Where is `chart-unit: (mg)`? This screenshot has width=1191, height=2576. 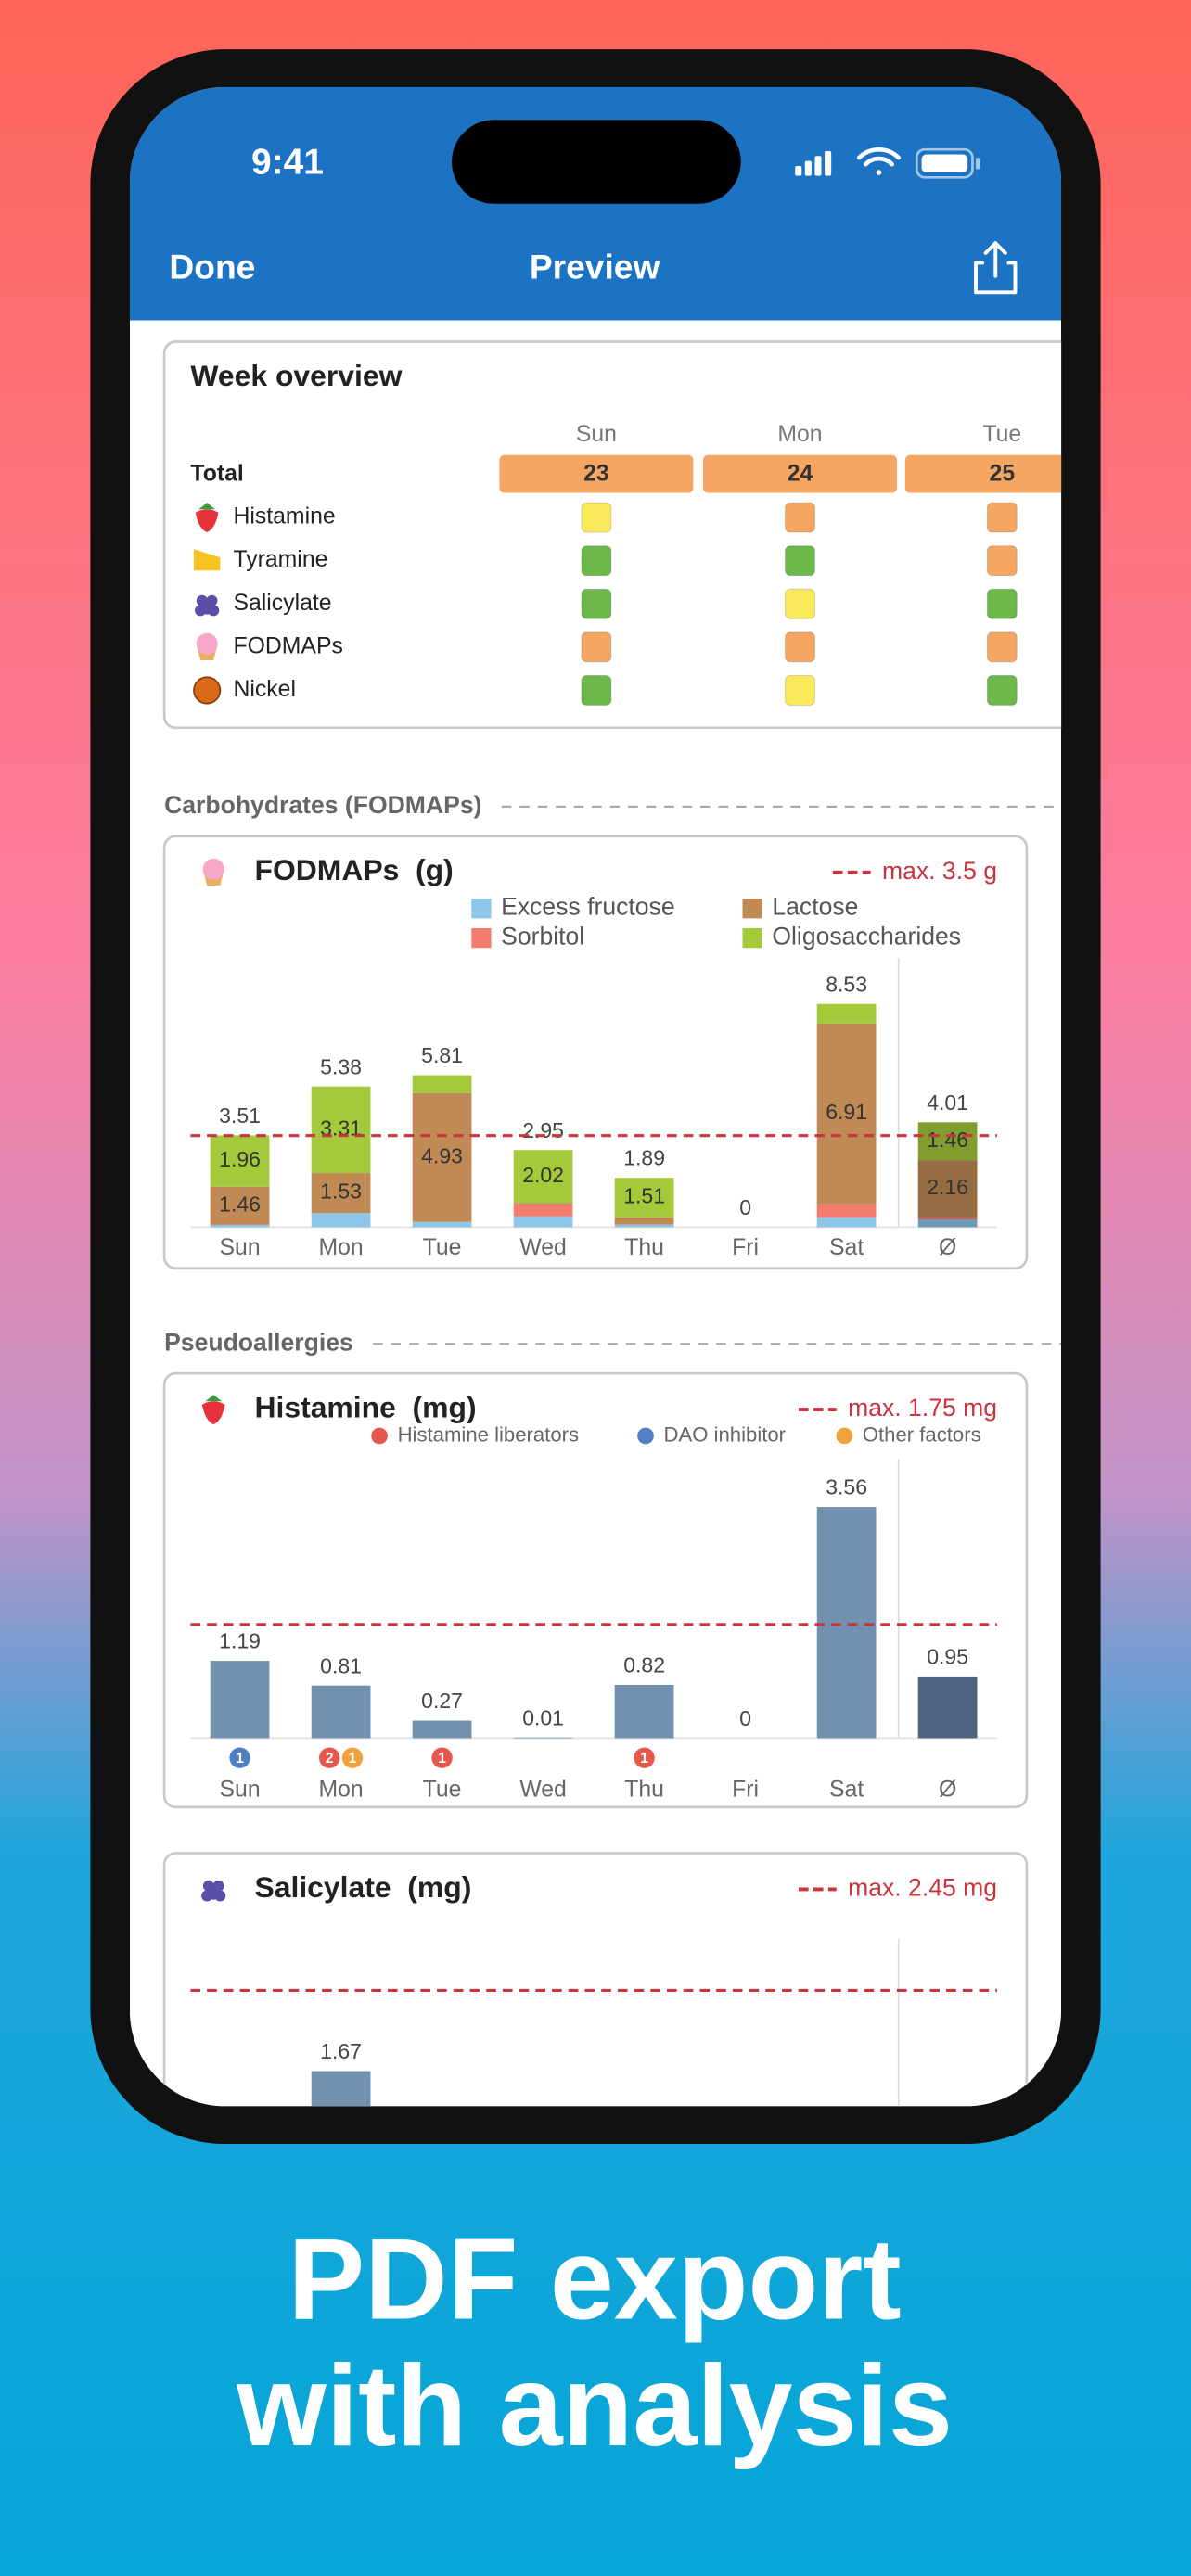 chart-unit: (mg) is located at coordinates (445, 1407).